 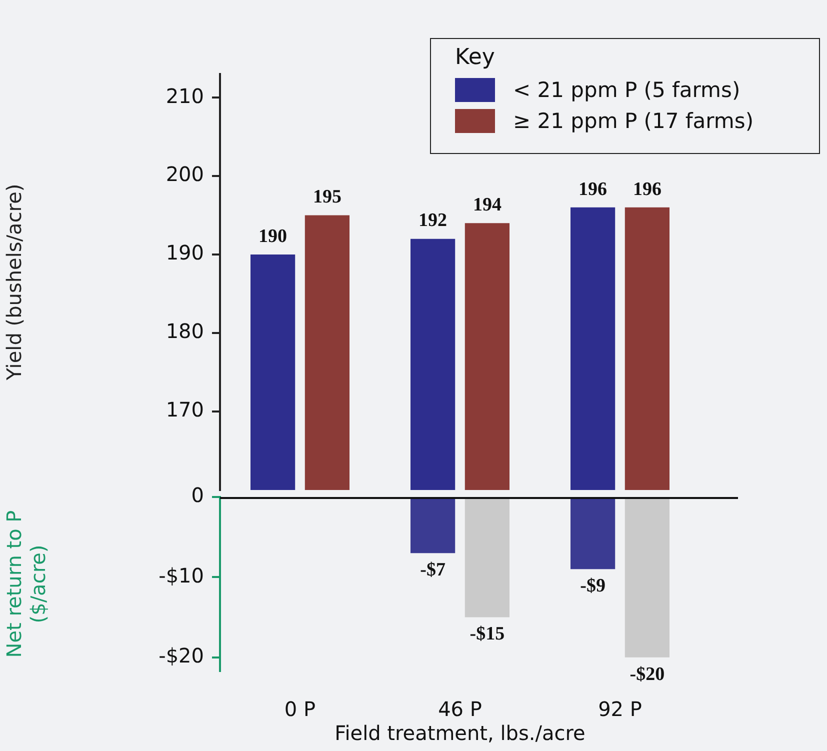 What do you see at coordinates (633, 120) in the screenshot?
I see `legend-label: ≥ 21 ppm P (17 farms)` at bounding box center [633, 120].